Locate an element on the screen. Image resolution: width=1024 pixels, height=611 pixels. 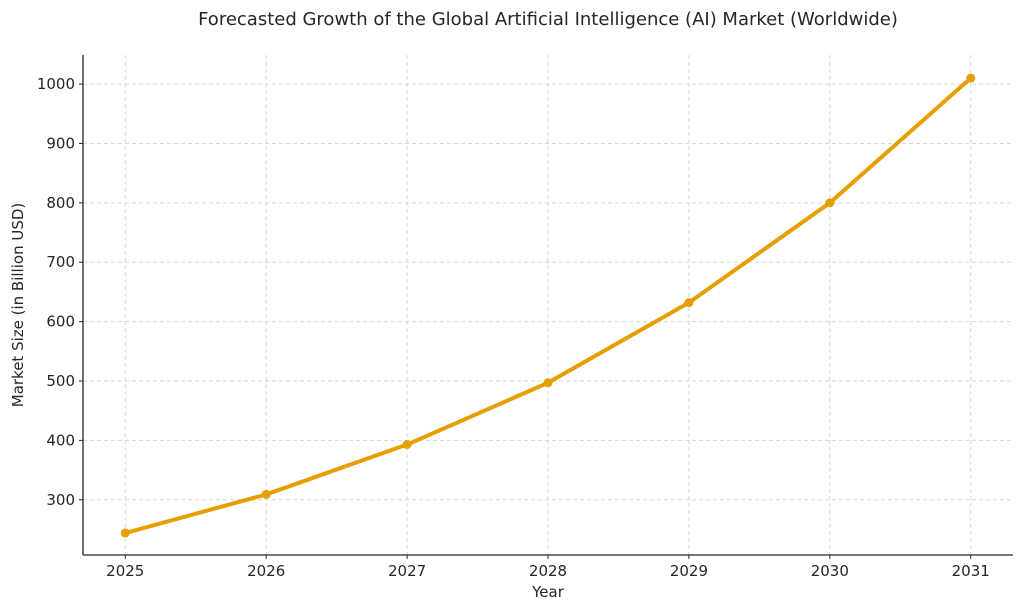
y-tick-label: 1000 is located at coordinates (56, 84).